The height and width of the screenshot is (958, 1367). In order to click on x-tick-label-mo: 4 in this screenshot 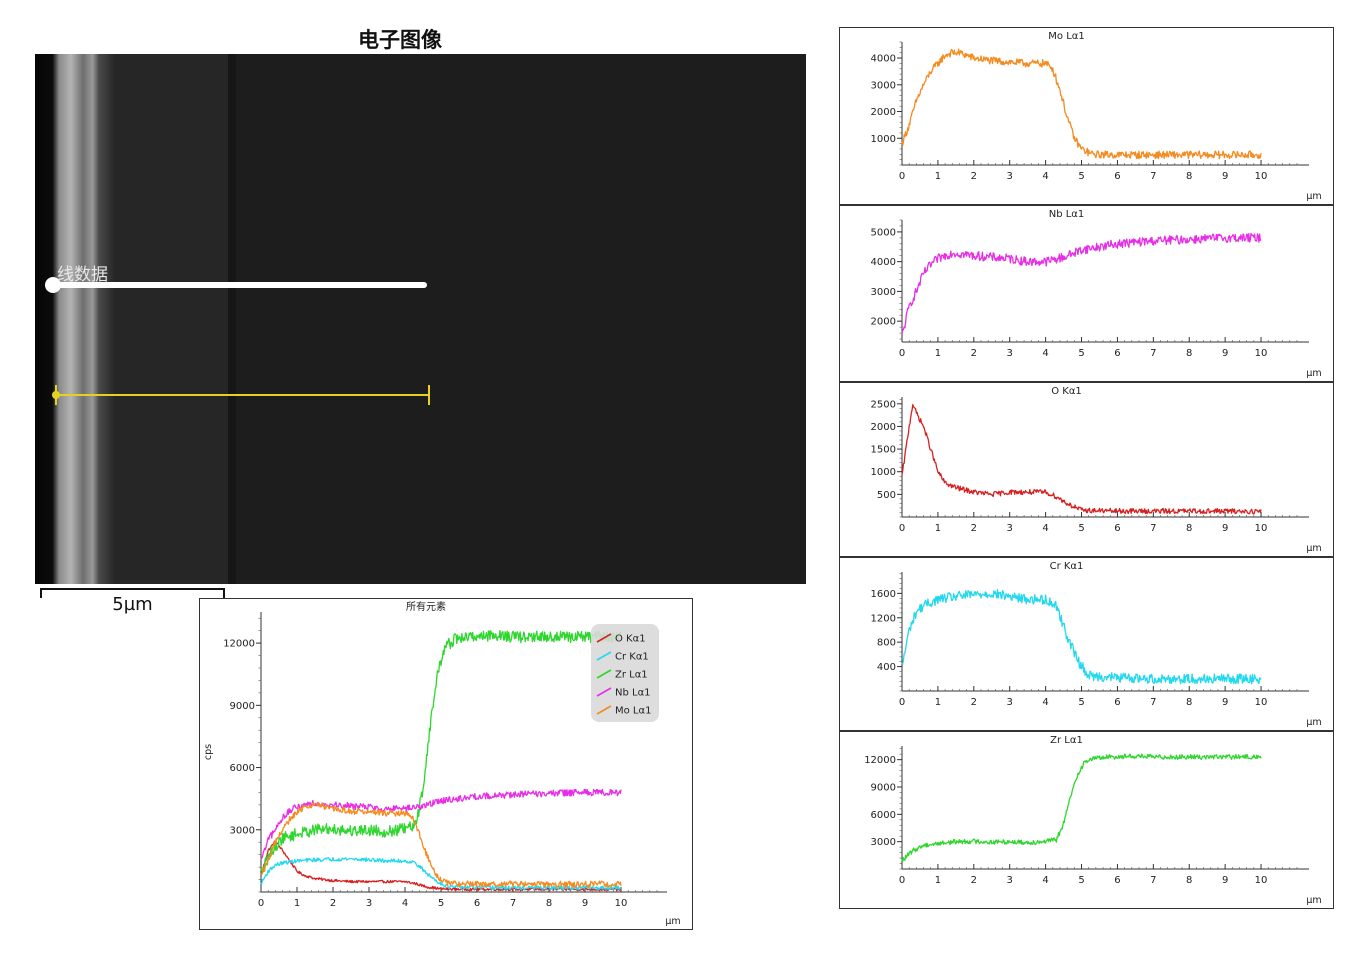, I will do `click(1045, 176)`.